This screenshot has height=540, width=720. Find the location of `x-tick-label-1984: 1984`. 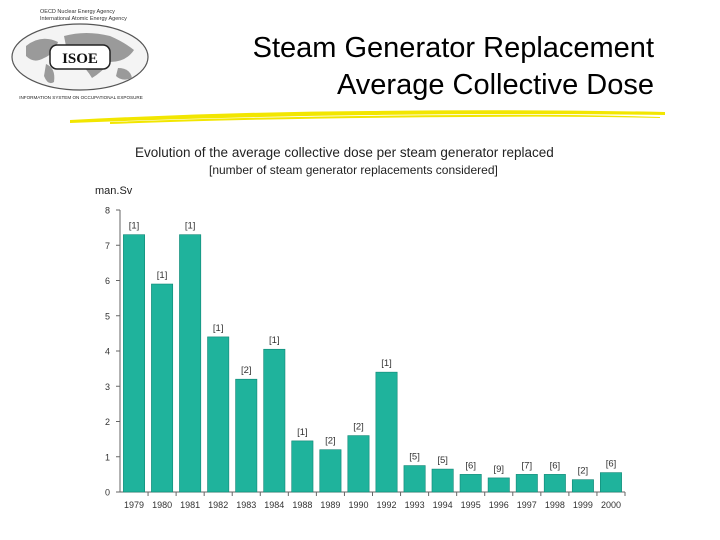

x-tick-label-1984: 1984 is located at coordinates (274, 505).